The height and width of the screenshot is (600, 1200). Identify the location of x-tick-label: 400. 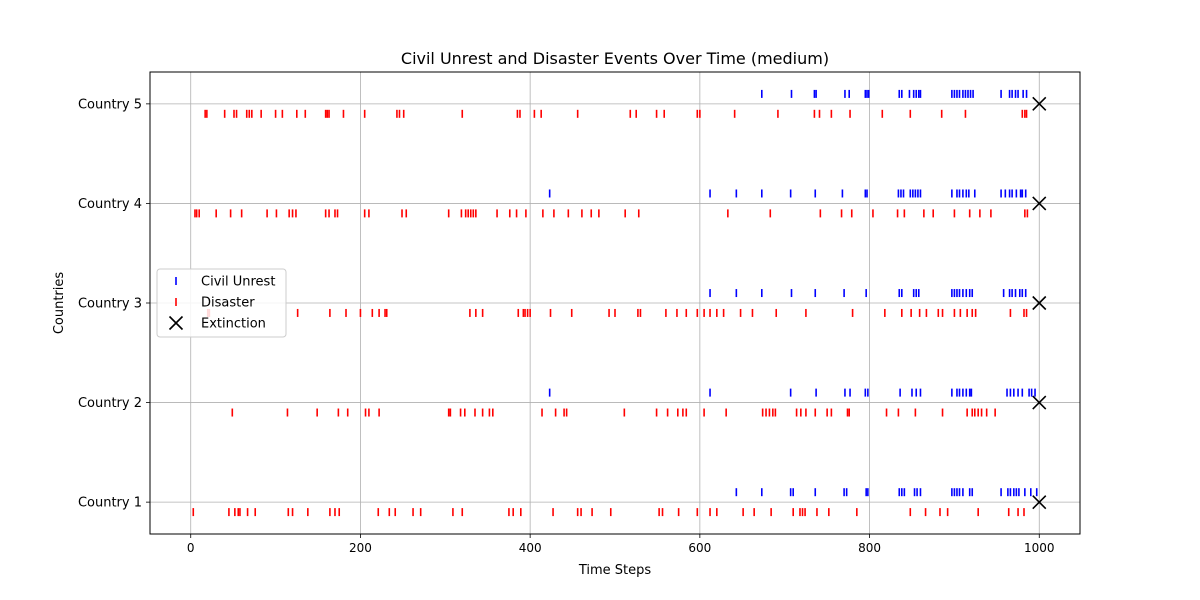
(530, 548).